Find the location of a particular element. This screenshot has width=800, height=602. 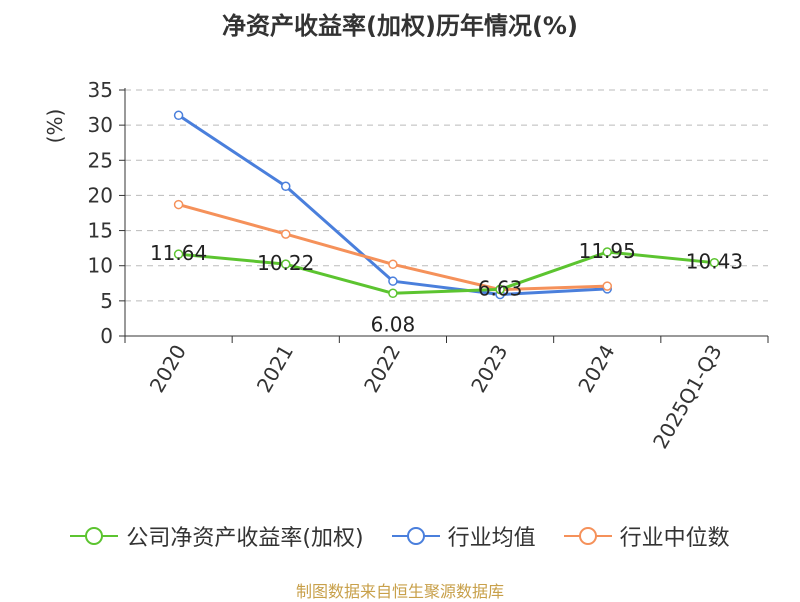

data-label: 10.43 is located at coordinates (714, 262).